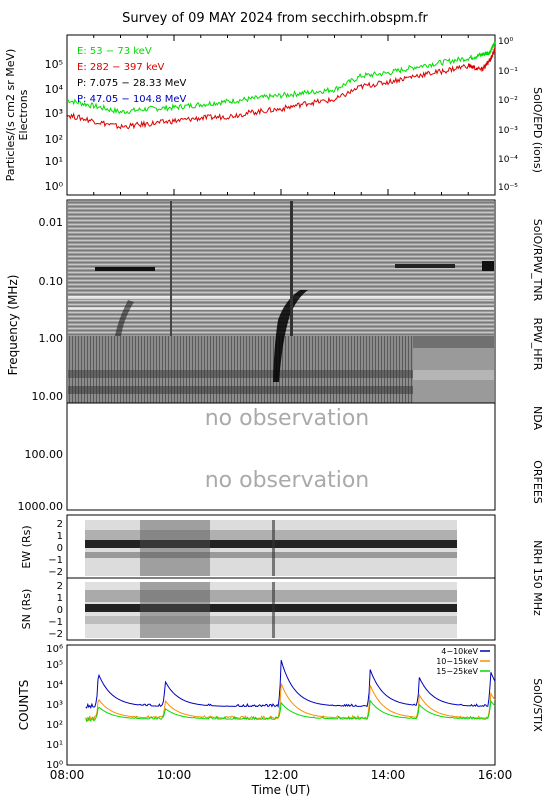 This screenshot has height=800, width=550. I want to click on epd-right-label: SolO/EPD (ions), so click(537, 130).